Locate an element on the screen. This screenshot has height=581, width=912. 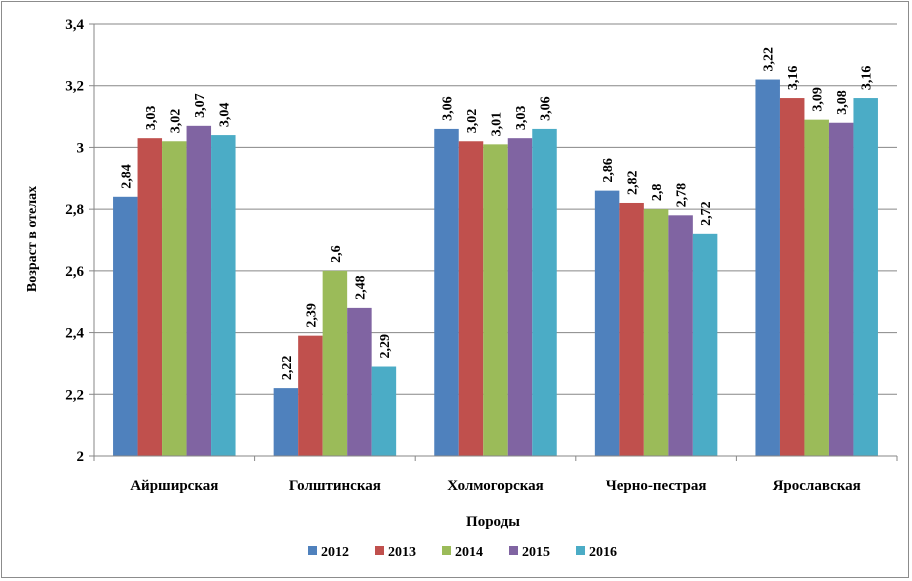
x-tick-label: Ярославская is located at coordinates (817, 486).